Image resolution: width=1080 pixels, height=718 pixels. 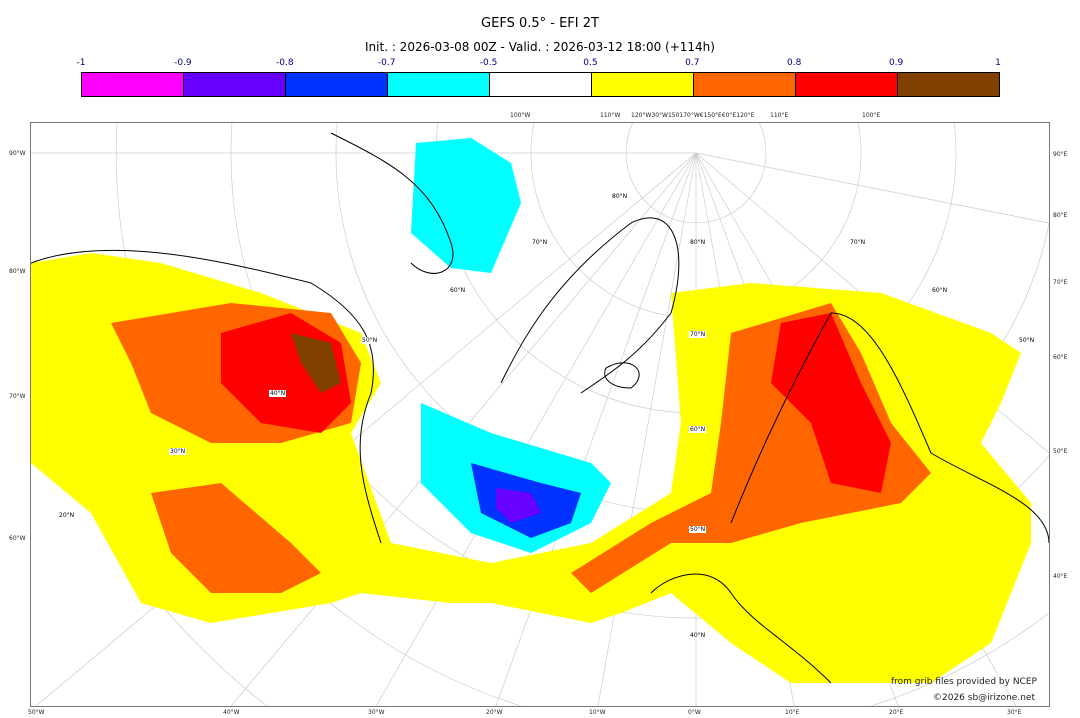 I want to click on axis-label-top: 120°W30°W150170°W€150°E€0°E120°E, so click(x=693, y=115).